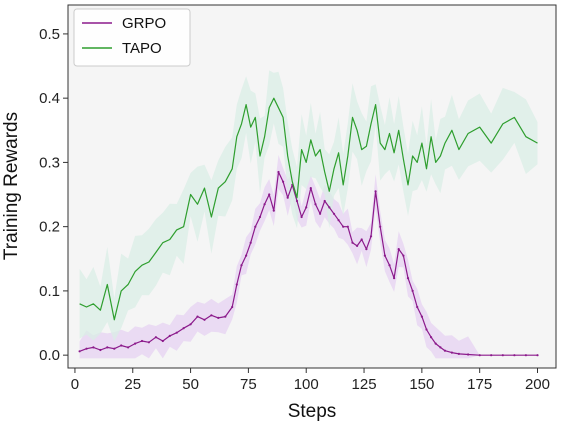 Image resolution: width=562 pixels, height=424 pixels. Describe the element at coordinates (49, 291) in the screenshot. I see `y-tick-label: 0.1` at that location.